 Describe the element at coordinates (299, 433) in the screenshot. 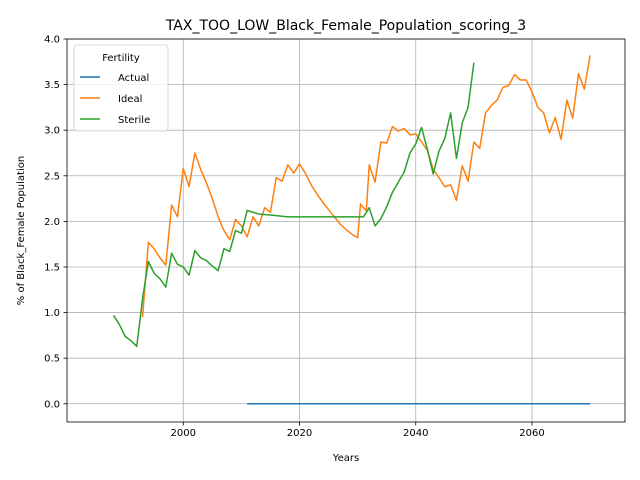

I see `x-tick-label: 2020` at that location.